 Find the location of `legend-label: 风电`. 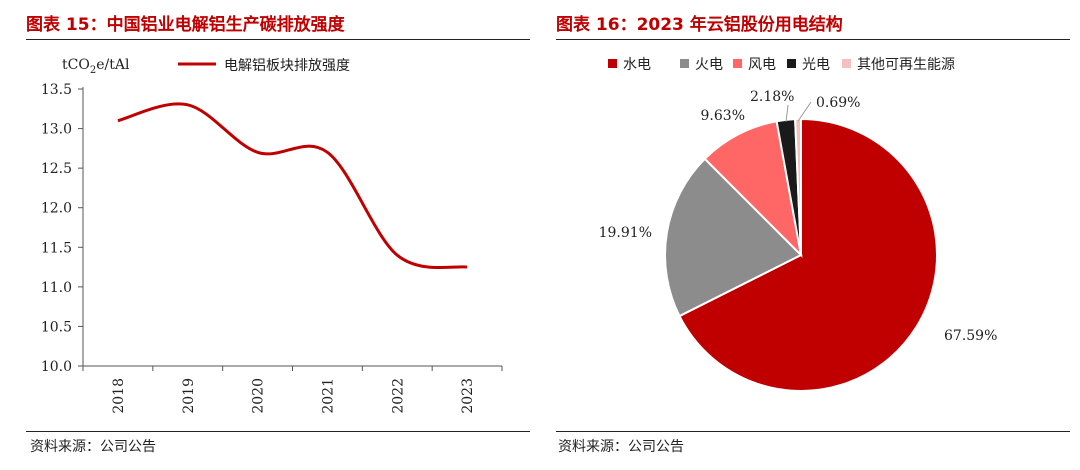

legend-label: 风电 is located at coordinates (762, 65).